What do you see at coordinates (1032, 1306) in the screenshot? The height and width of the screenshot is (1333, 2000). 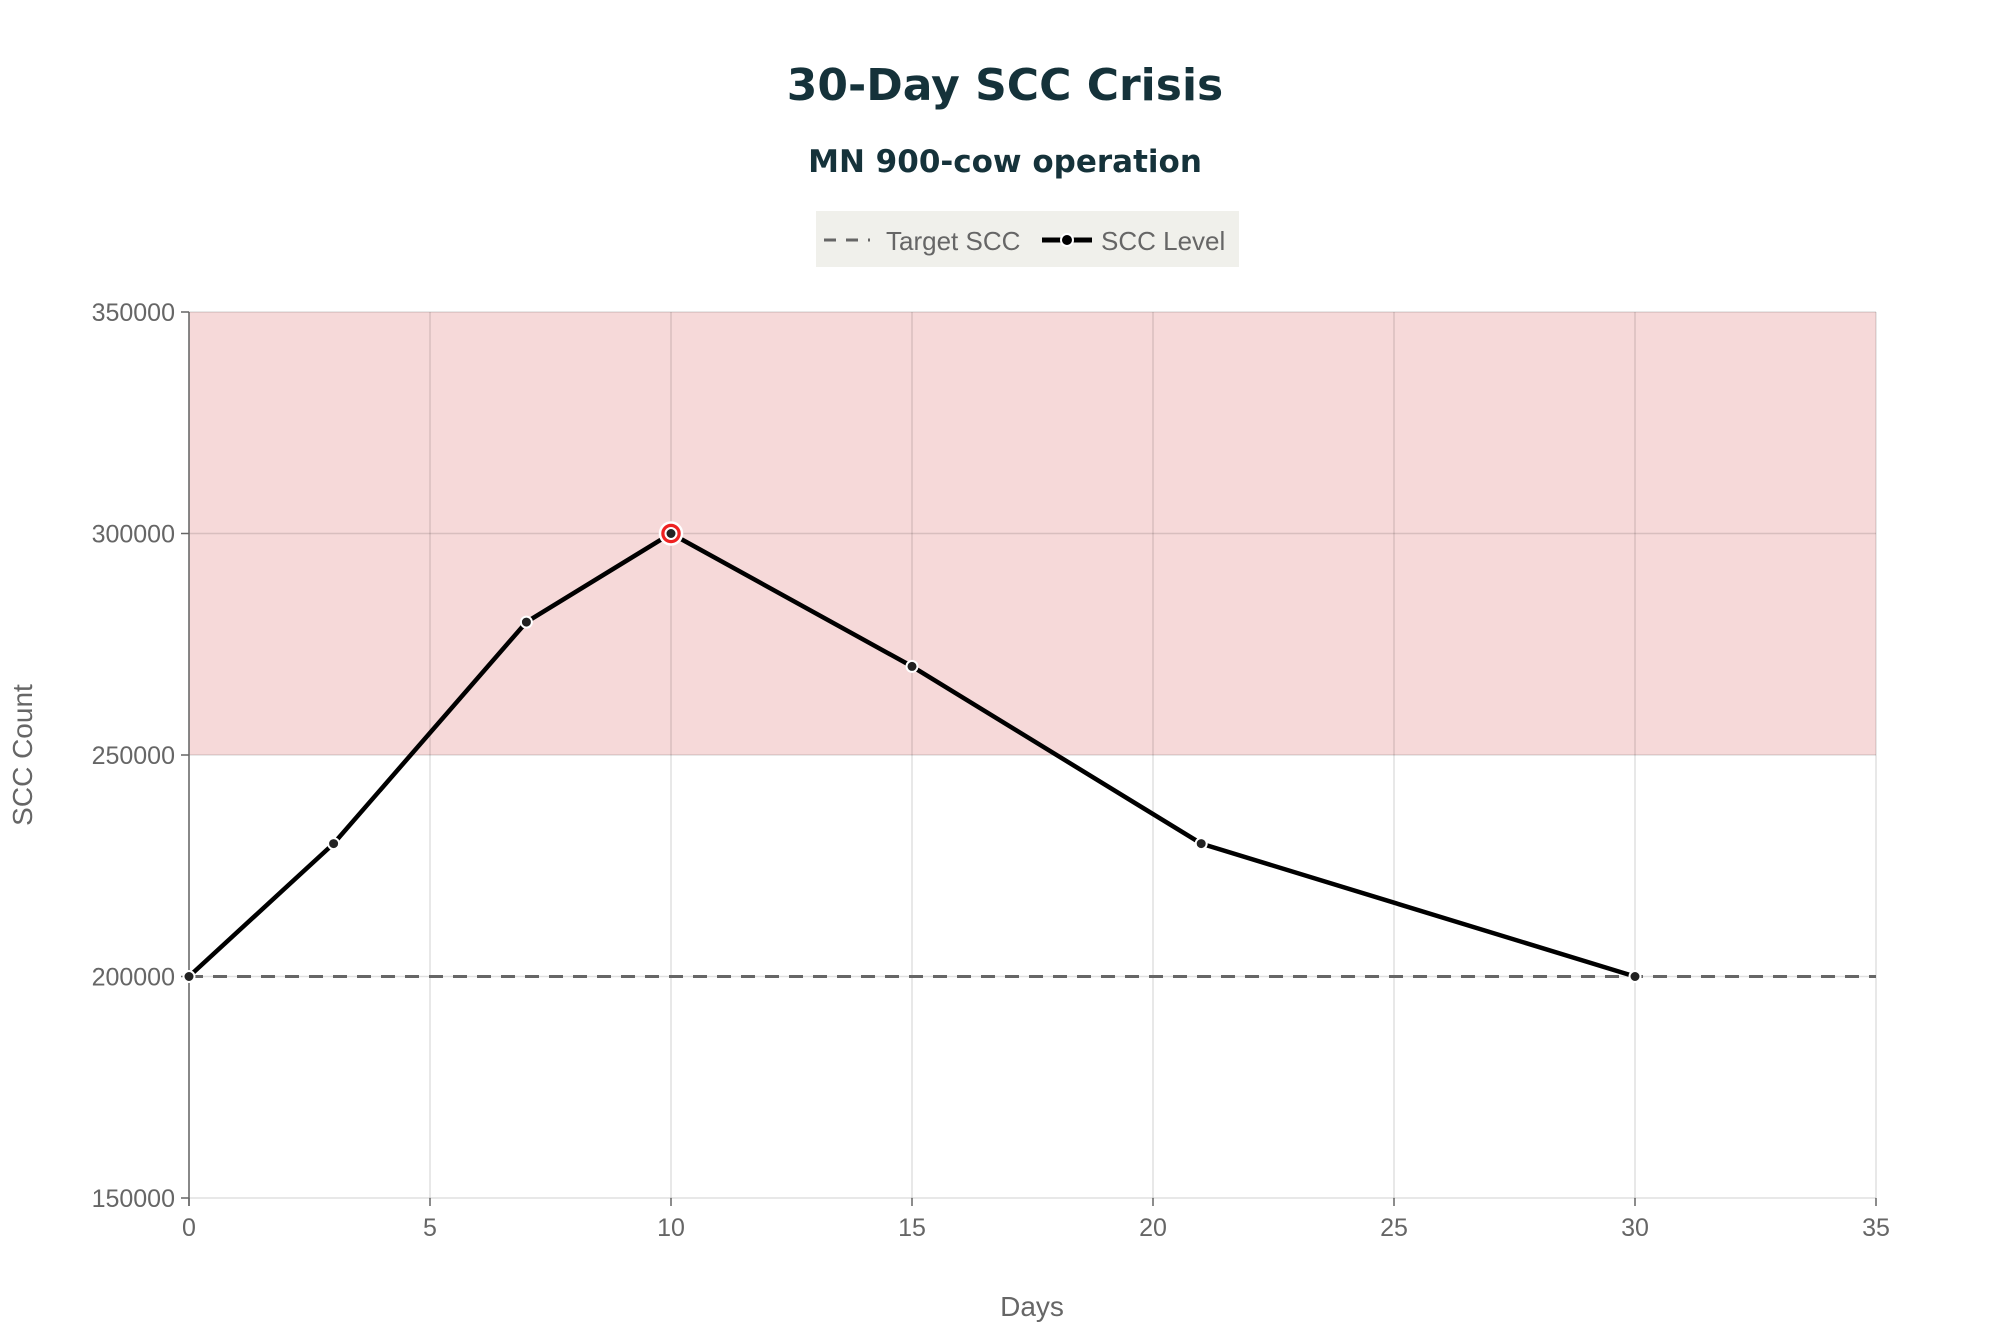 I see `x-axis-label: Days` at bounding box center [1032, 1306].